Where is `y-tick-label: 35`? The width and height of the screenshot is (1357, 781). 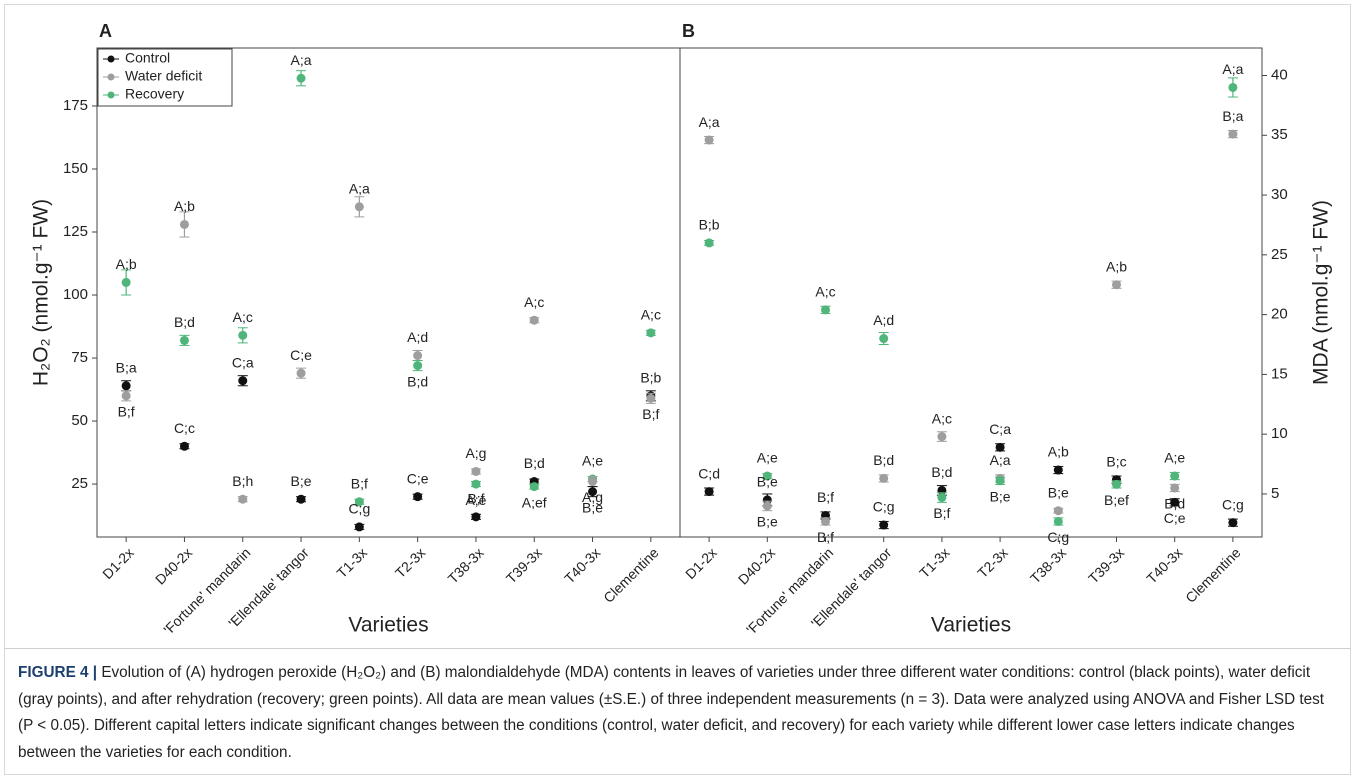 y-tick-label: 35 is located at coordinates (1279, 134).